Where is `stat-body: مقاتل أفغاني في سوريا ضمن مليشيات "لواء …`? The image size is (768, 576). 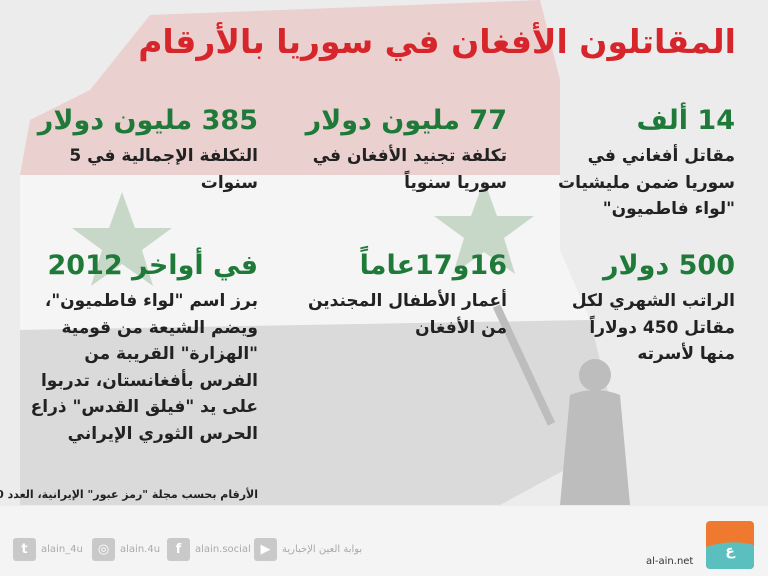 stat-body: مقاتل أفغاني في سوريا ضمن مليشيات "لواء … is located at coordinates (646, 182).